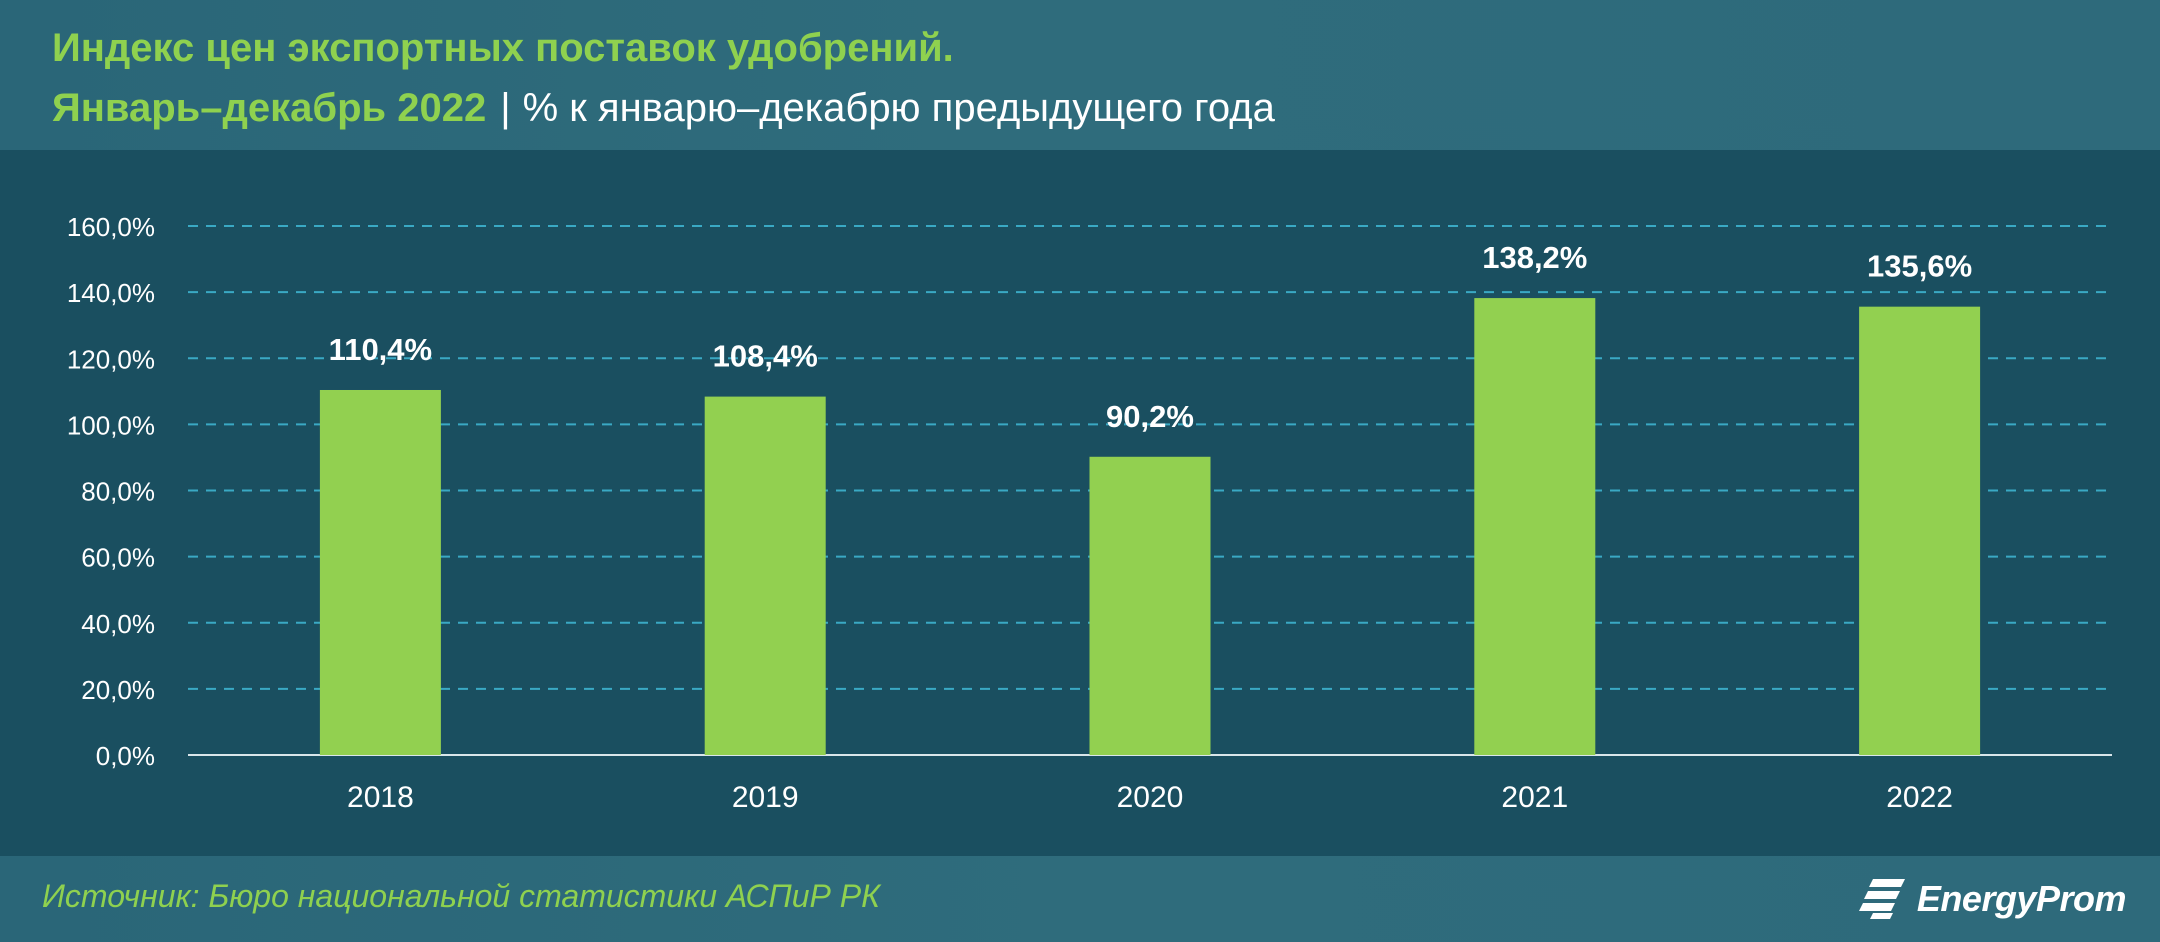 Image resolution: width=2160 pixels, height=942 pixels. What do you see at coordinates (1150, 416) in the screenshot?
I see `data-label: 90,2%` at bounding box center [1150, 416].